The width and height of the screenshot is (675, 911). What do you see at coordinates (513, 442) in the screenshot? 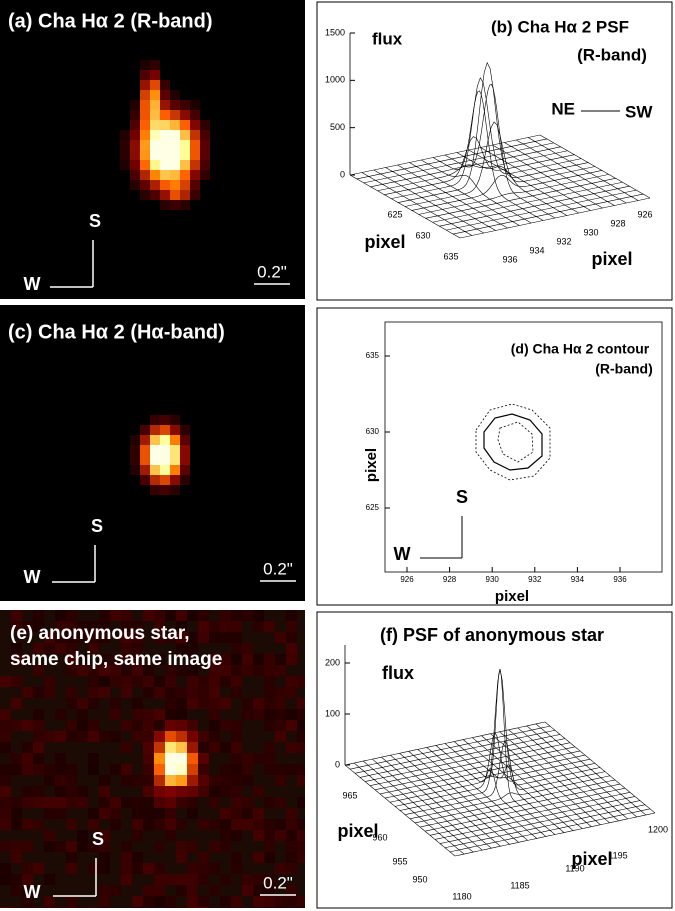
I see `contour` at bounding box center [513, 442].